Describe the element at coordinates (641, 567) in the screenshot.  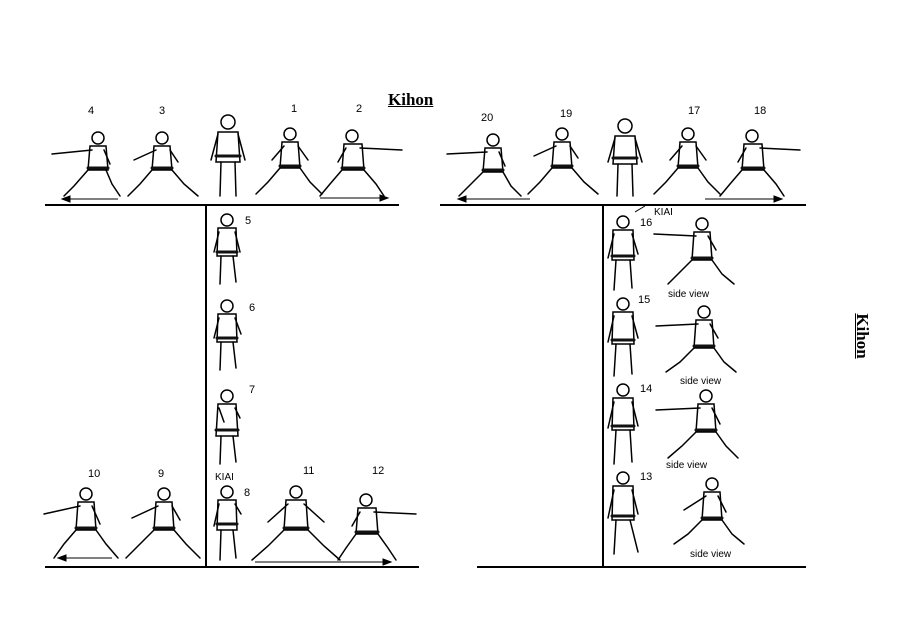
I see `right-bottom-line` at that location.